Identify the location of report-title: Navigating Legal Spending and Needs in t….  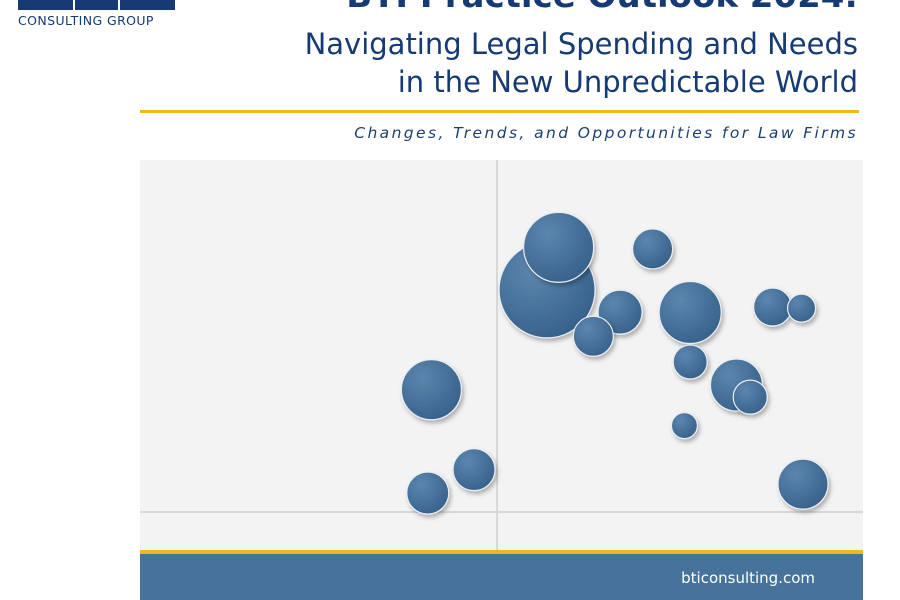
(581, 63).